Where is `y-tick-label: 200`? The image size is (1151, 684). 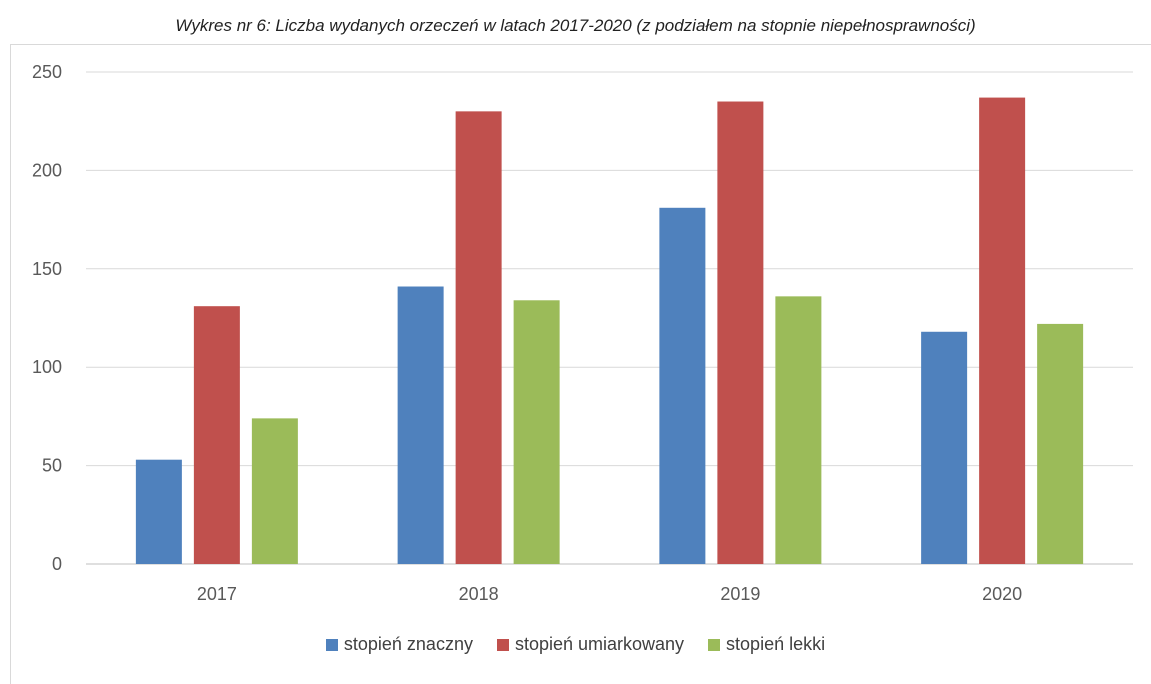 y-tick-label: 200 is located at coordinates (47, 170).